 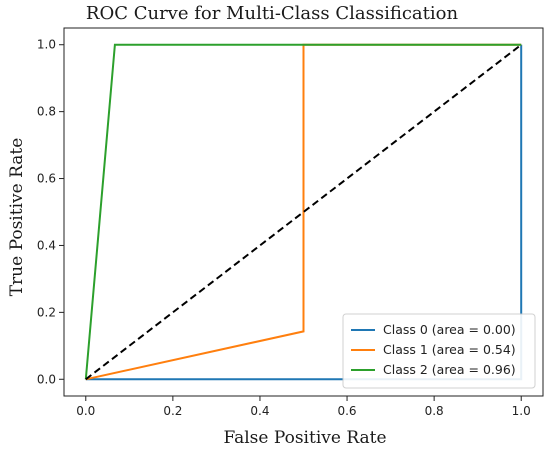 What do you see at coordinates (346, 411) in the screenshot?
I see `x-tick-label-3: 0.6` at bounding box center [346, 411].